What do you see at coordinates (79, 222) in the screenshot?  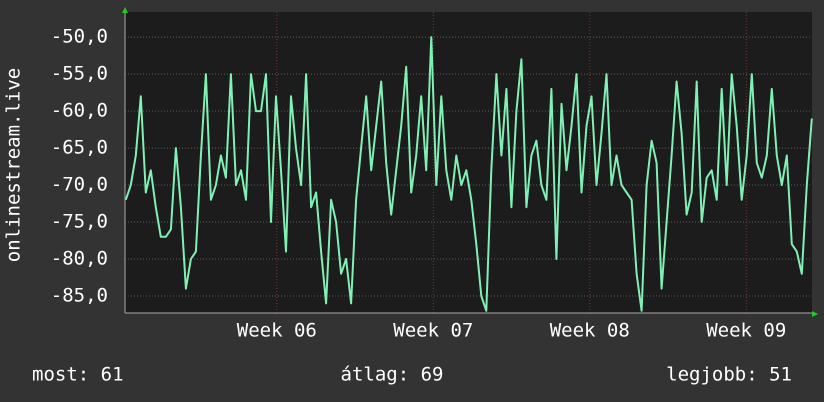 I see `y-tick-label: -75,0` at bounding box center [79, 222].